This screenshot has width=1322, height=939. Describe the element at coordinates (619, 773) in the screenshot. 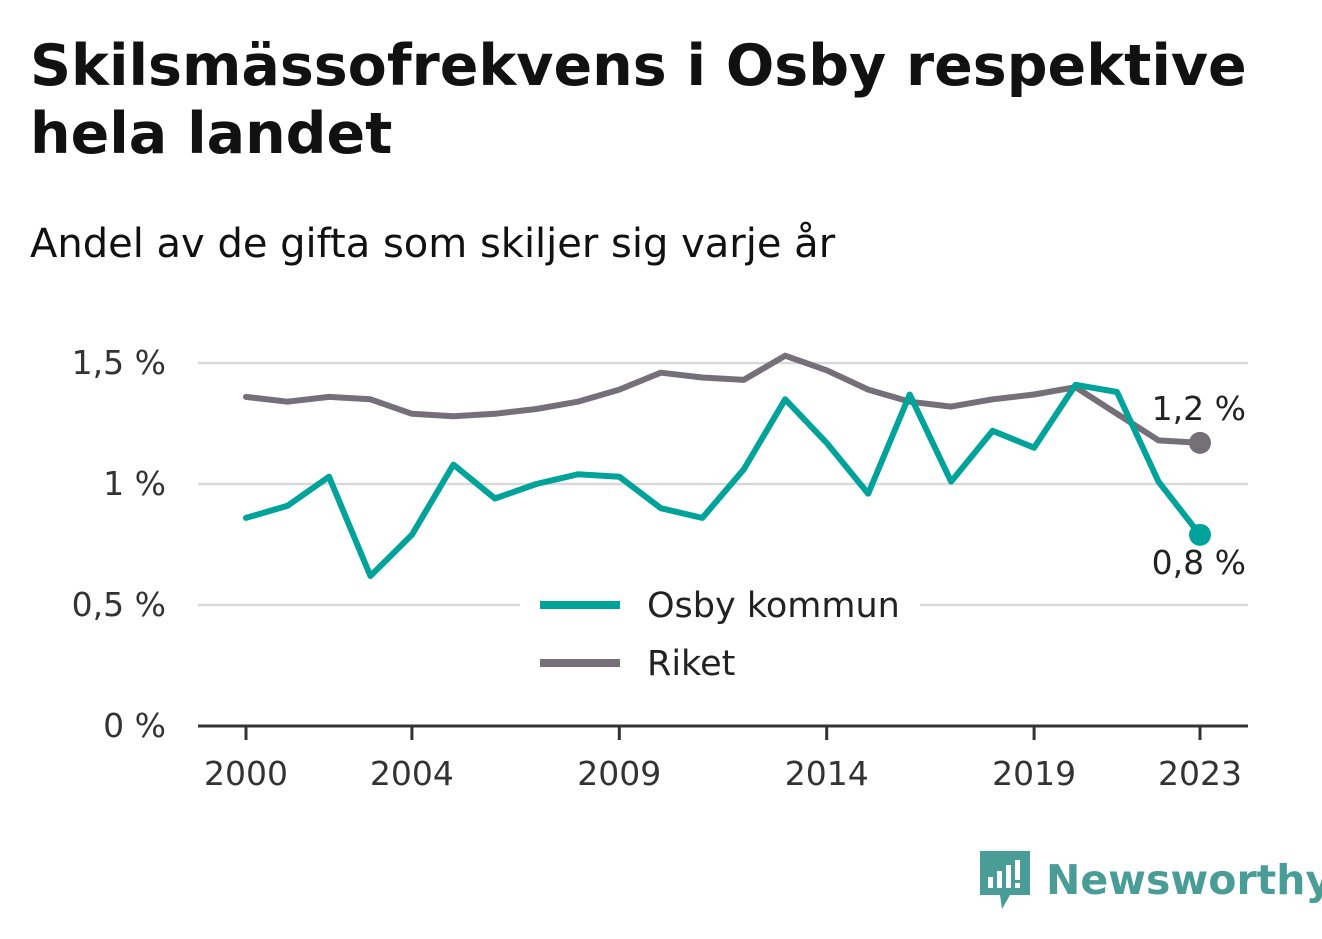

I see `x-tick-label: 2009` at that location.